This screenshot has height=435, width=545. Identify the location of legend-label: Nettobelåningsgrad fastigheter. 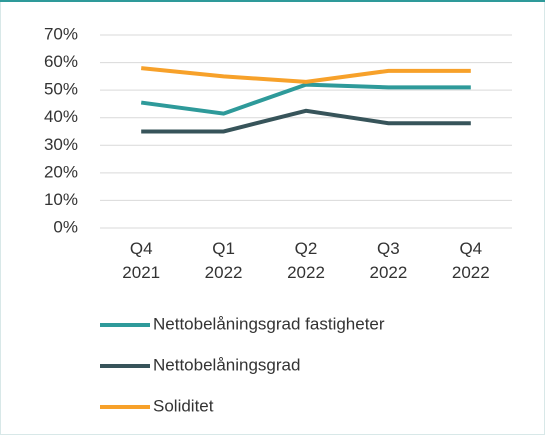
(269, 323).